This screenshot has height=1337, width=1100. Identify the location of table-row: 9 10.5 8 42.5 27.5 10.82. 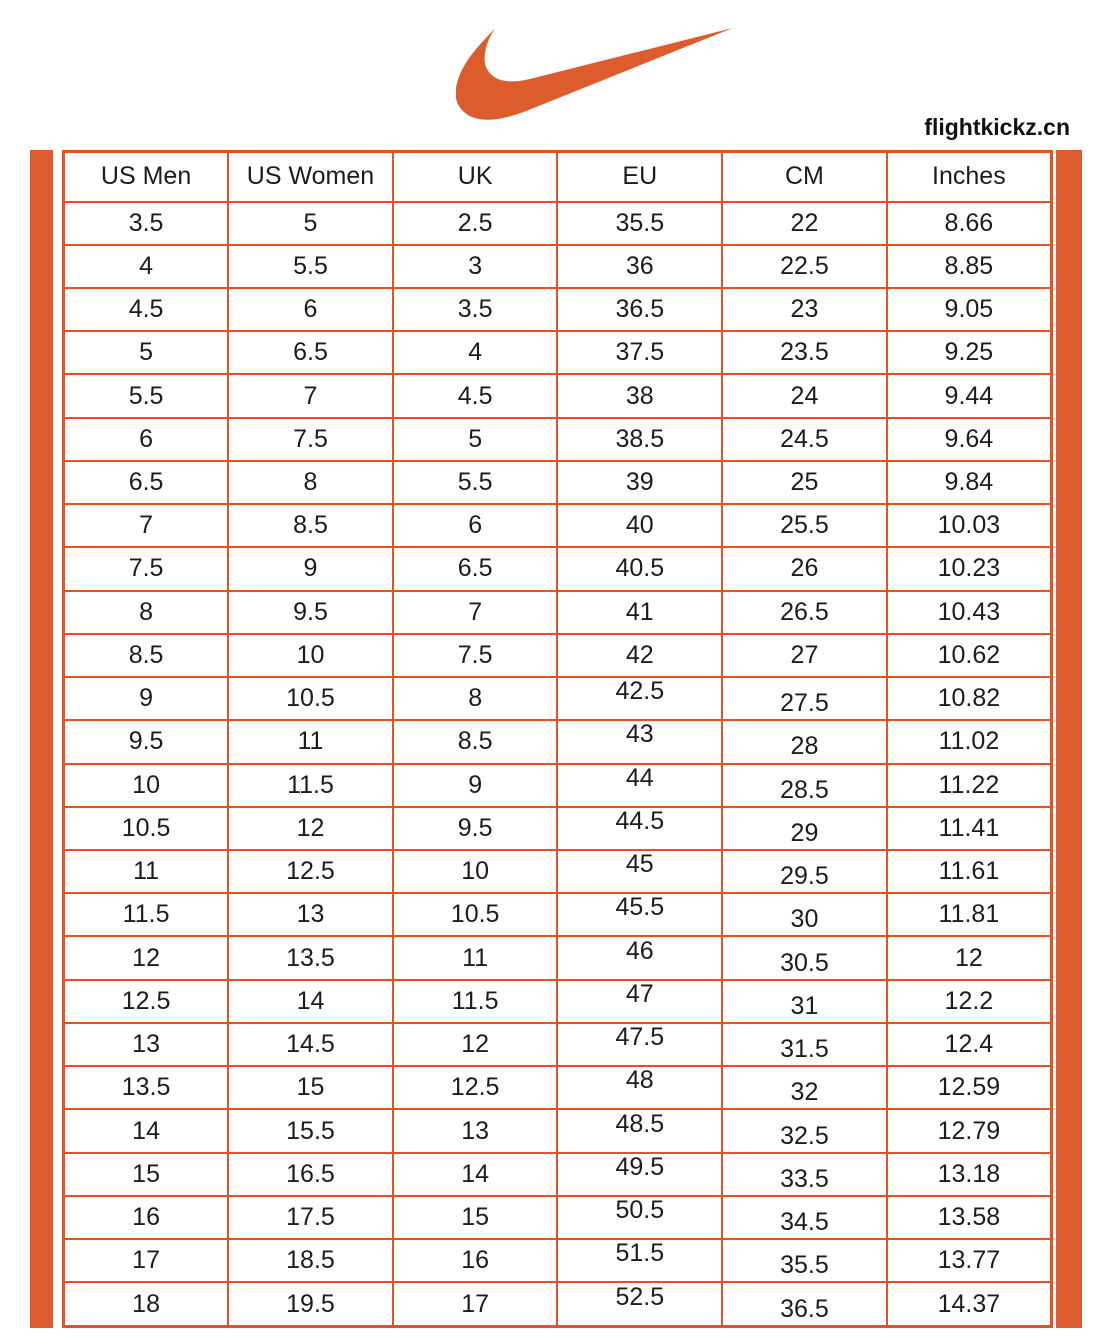
(557, 699).